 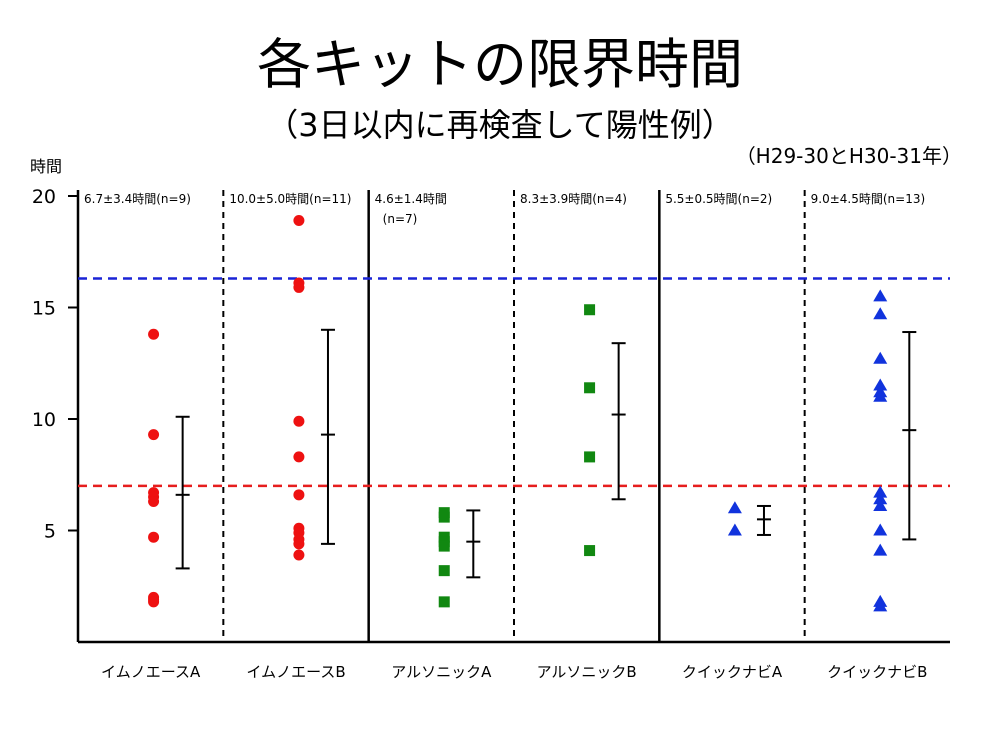 What do you see at coordinates (848, 156) in the screenshot?
I see `period-note: （H29-30とH30-31年）` at bounding box center [848, 156].